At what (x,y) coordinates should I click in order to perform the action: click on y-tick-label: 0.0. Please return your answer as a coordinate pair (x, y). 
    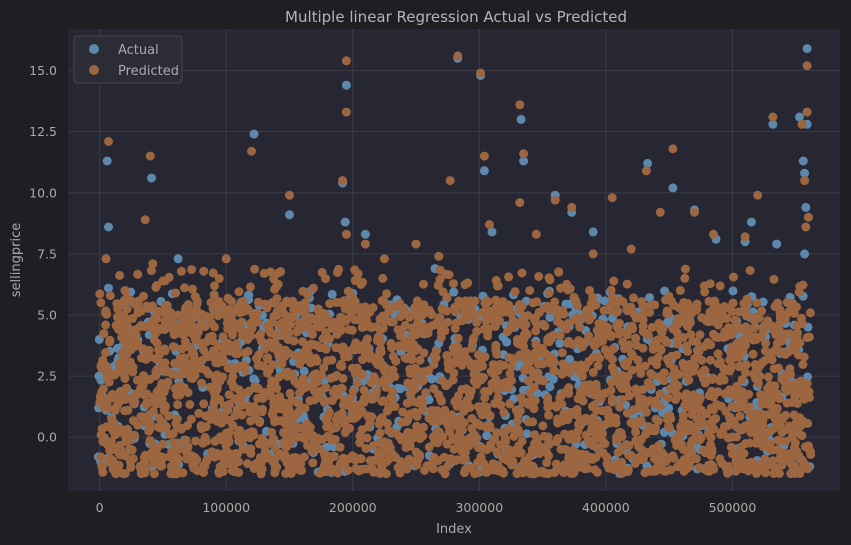
    Looking at the image, I should click on (47, 437).